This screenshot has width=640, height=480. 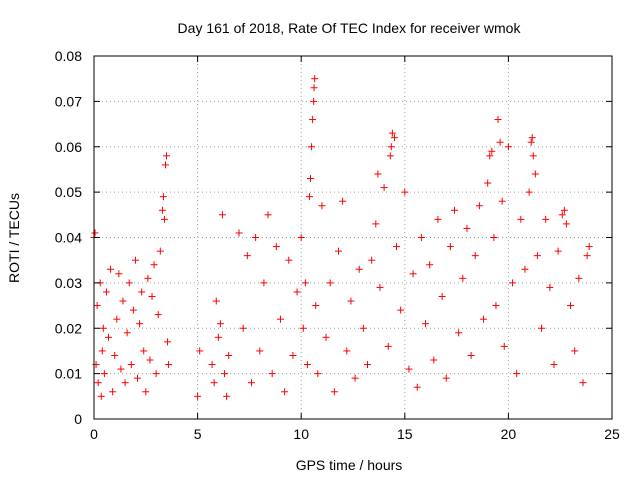 I want to click on y-tick-label: 0.08, so click(x=68, y=56).